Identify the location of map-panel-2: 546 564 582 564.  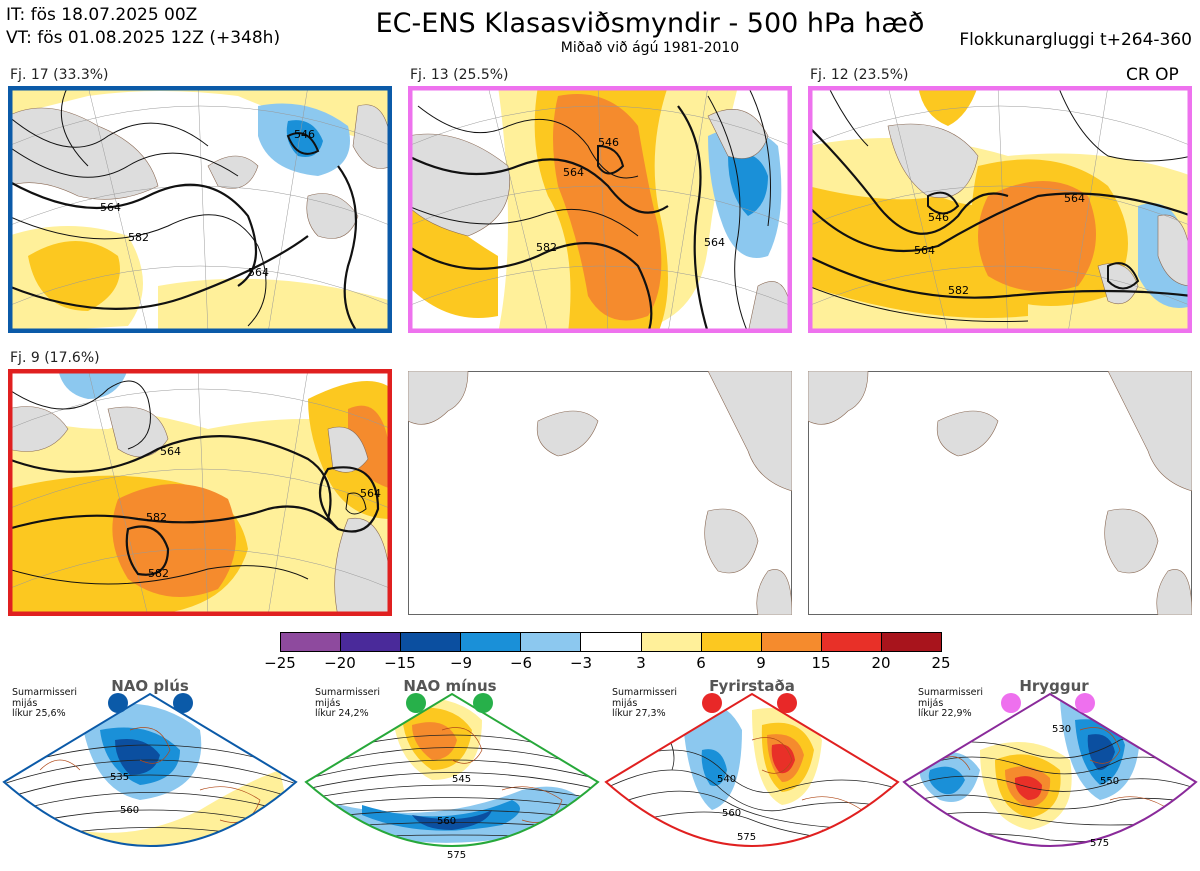
(600, 209).